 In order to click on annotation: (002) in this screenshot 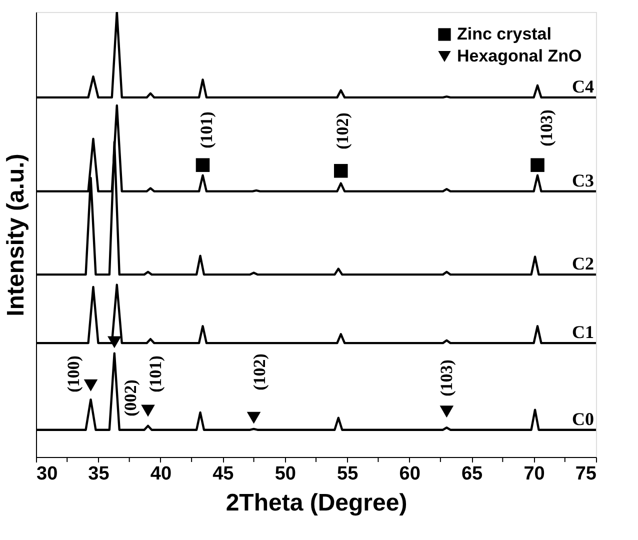, I will do `click(130, 398)`.